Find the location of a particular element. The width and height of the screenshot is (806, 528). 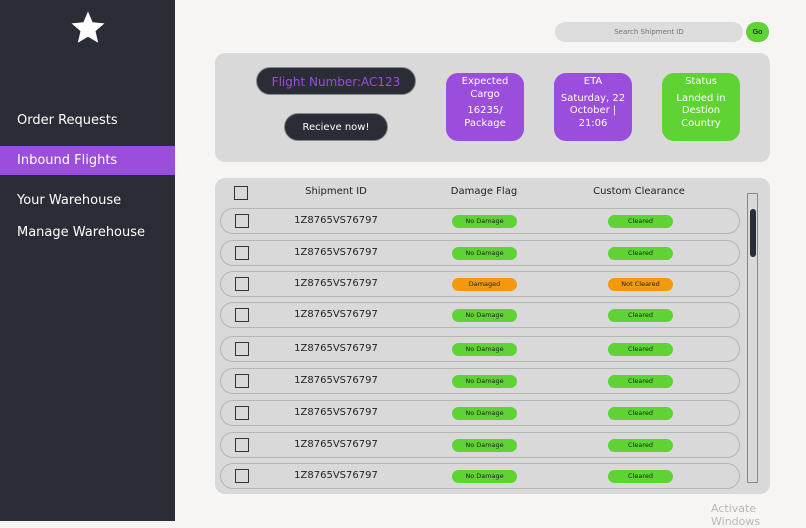

card-expected-cargo: Expected Cargo 16235/ Package is located at coordinates (485, 107).